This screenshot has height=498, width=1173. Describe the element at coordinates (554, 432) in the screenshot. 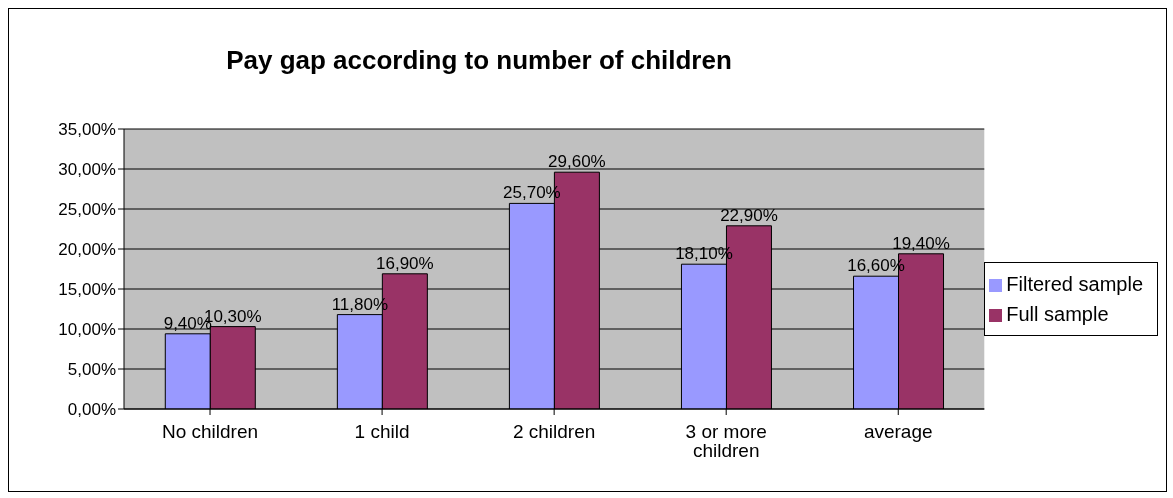

I see `x-tick-label: 2 children` at that location.